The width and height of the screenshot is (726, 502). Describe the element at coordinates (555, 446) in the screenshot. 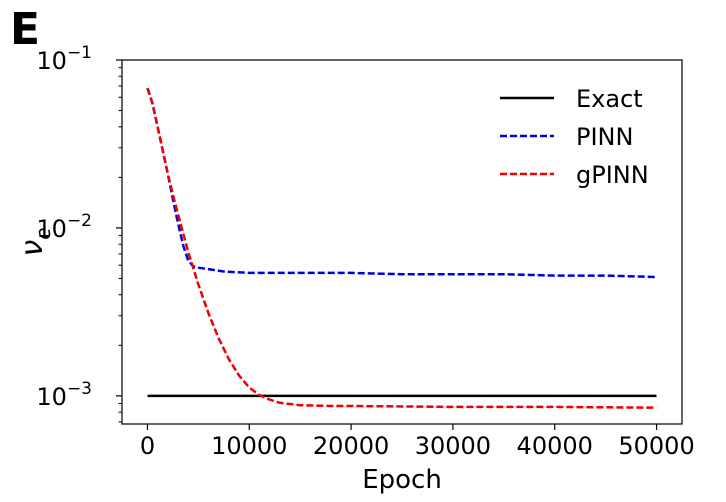

I see `x-tick-label: 40000` at that location.